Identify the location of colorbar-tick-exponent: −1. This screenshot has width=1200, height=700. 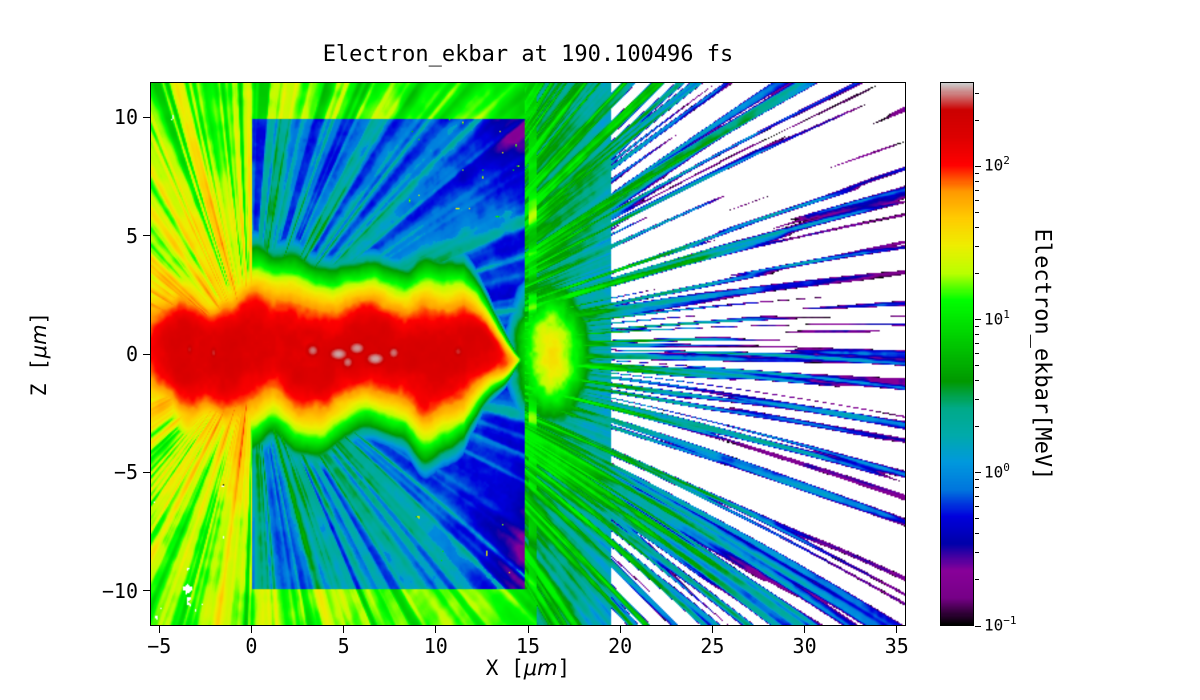
(1010, 620).